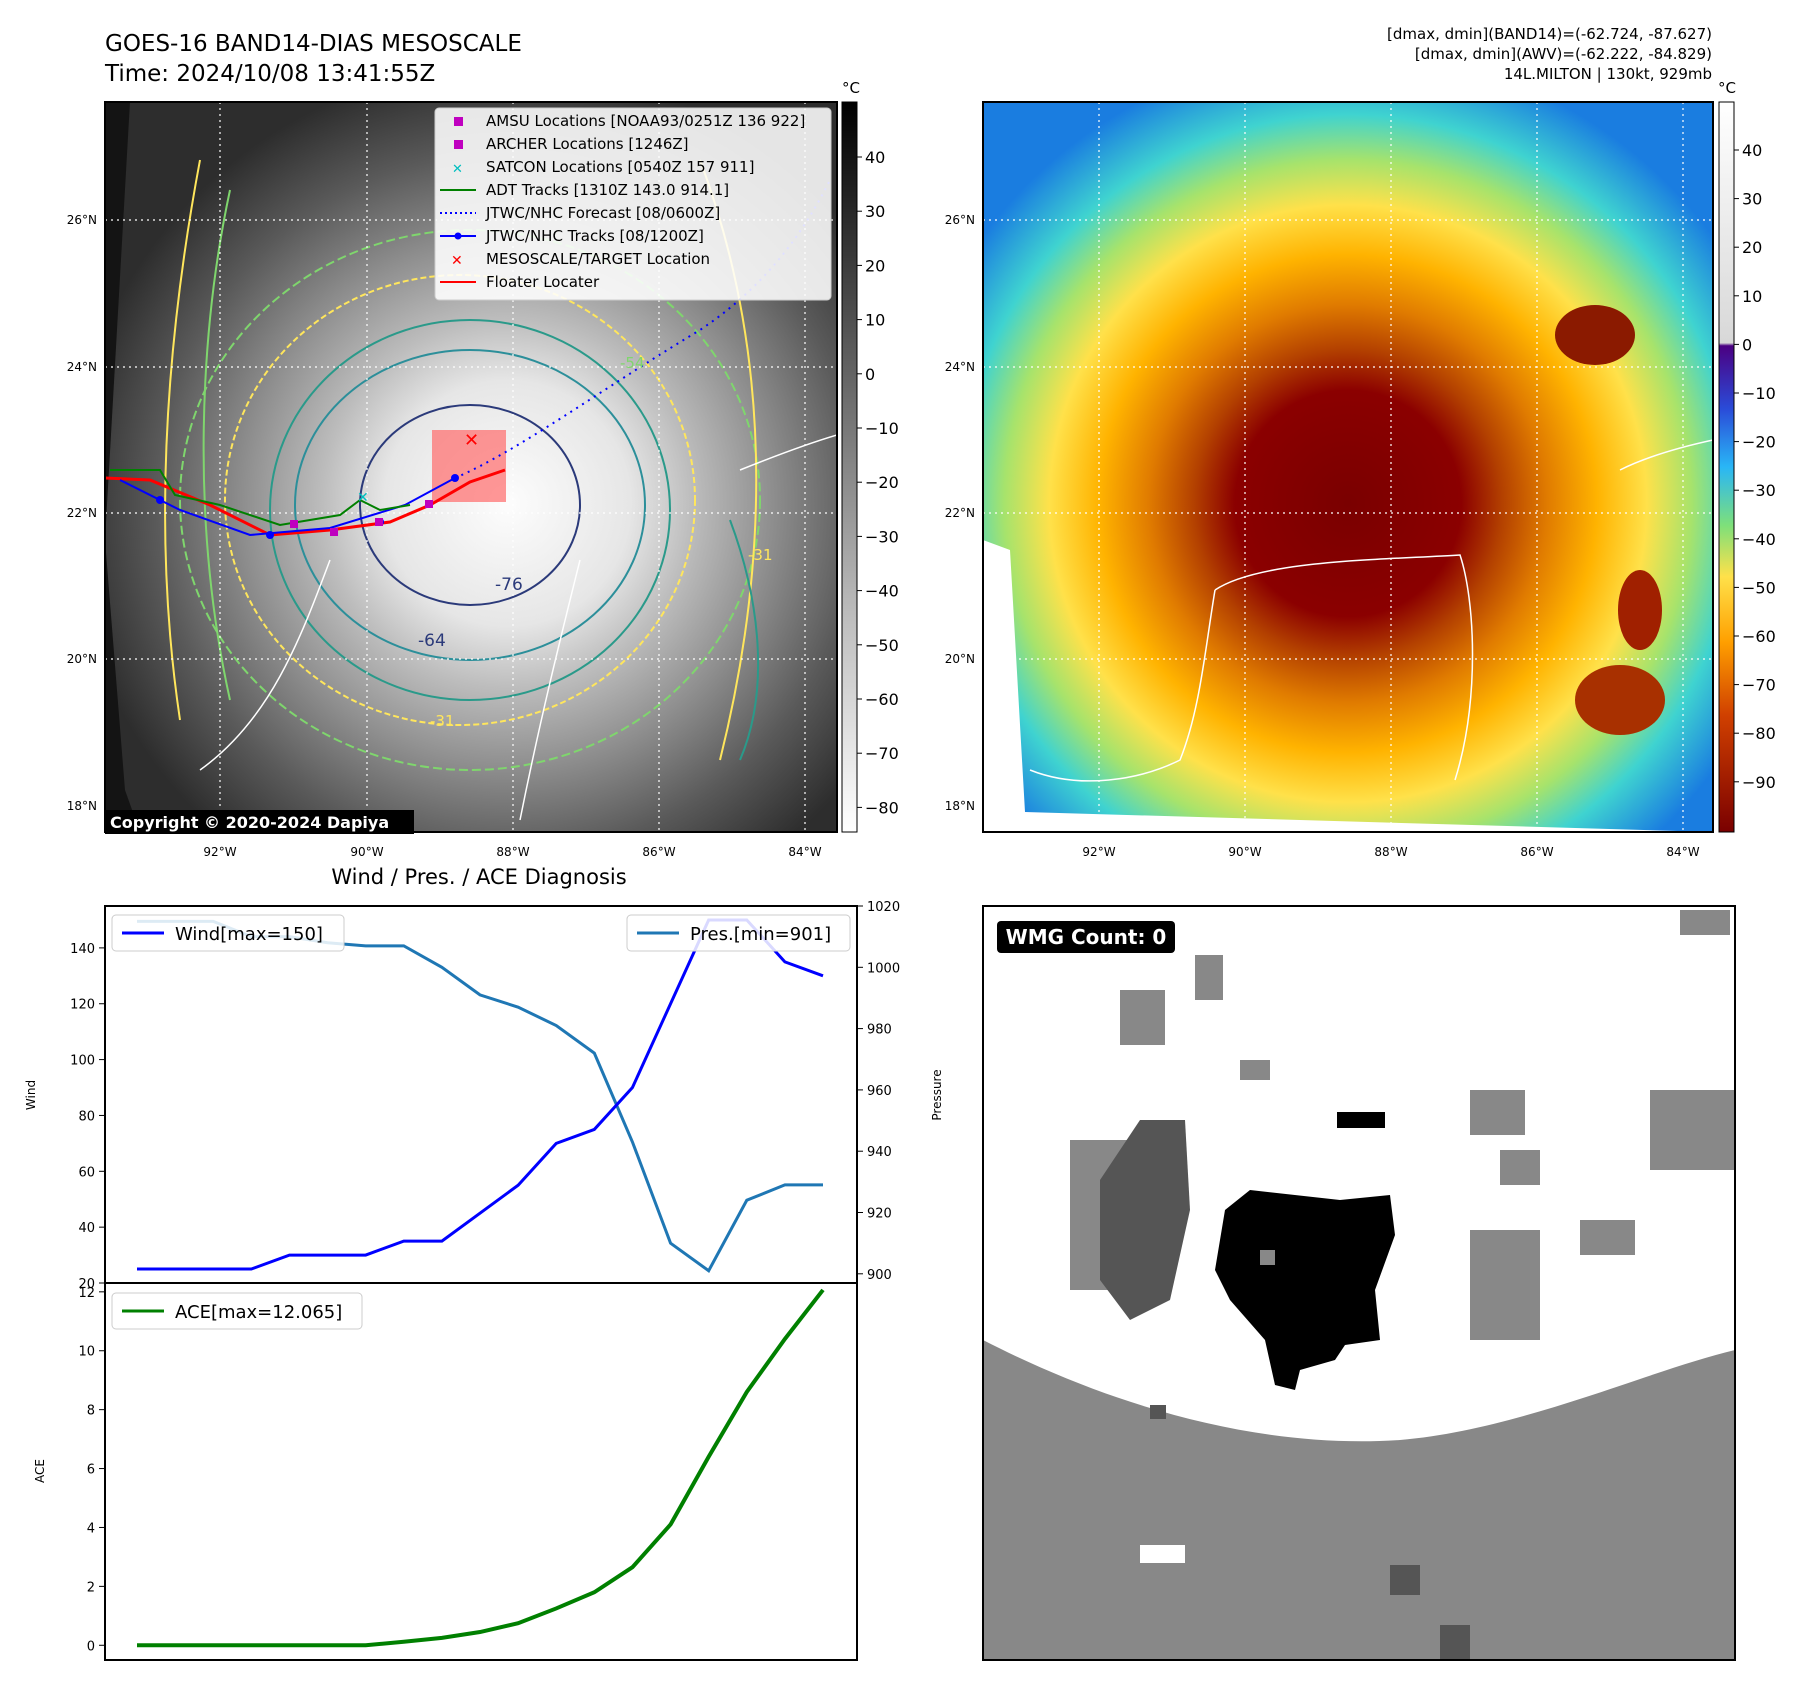 The width and height of the screenshot is (1797, 1690). What do you see at coordinates (882, 645) in the screenshot?
I see `gray-colorbar-tick-label: −50` at bounding box center [882, 645].